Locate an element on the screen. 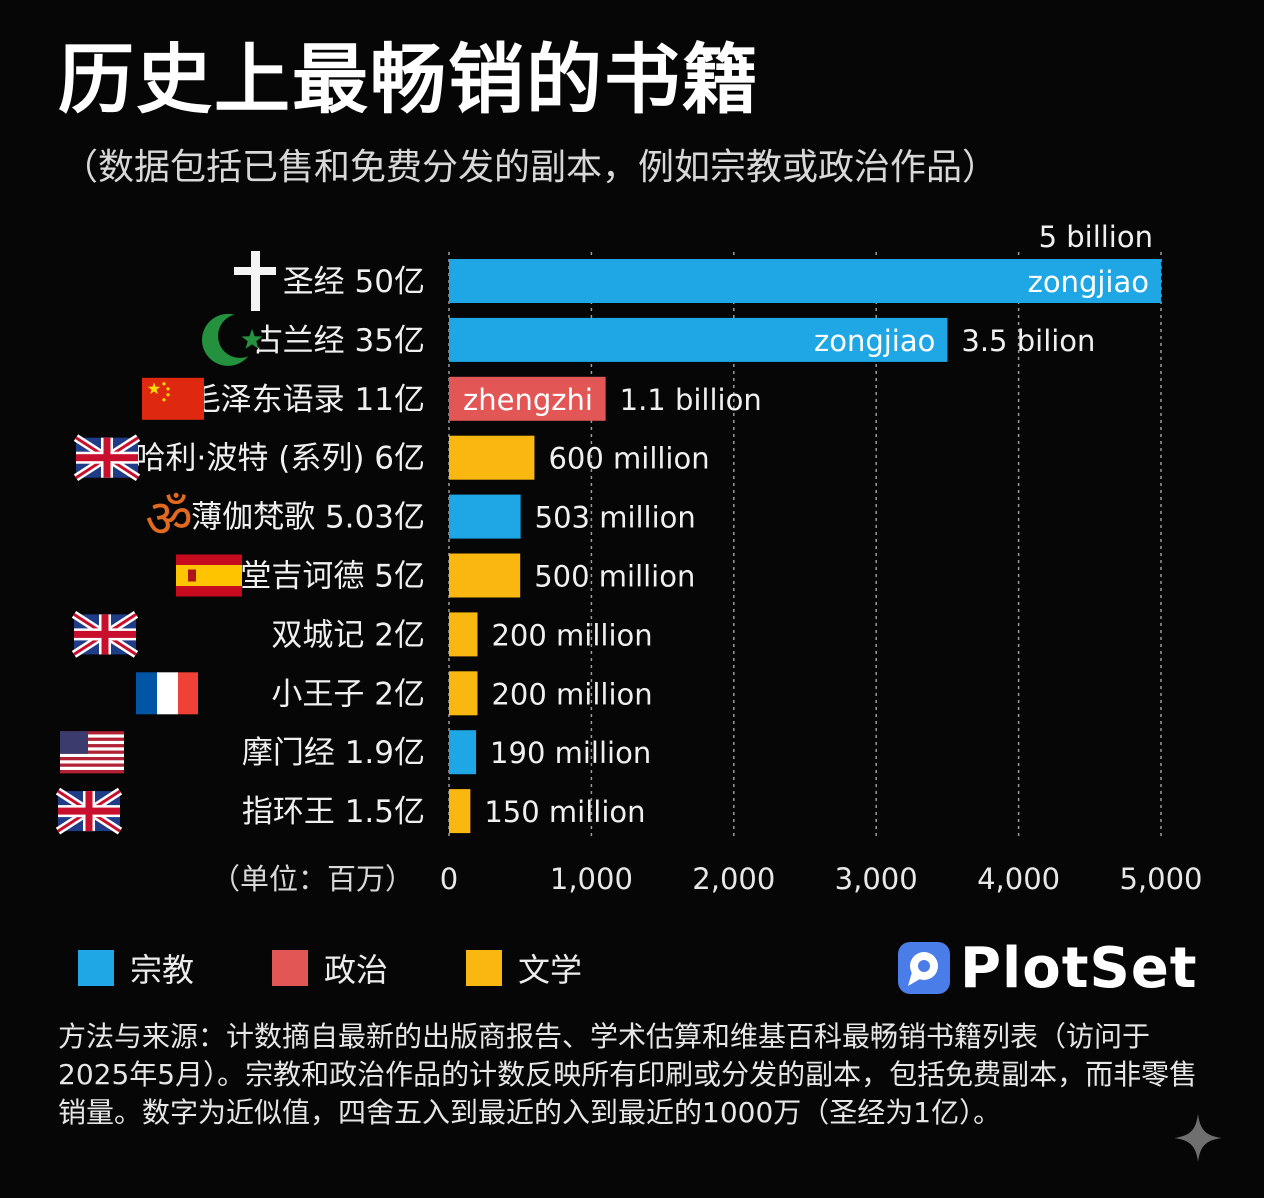 This screenshot has width=1264, height=1198. value-label: 500 million is located at coordinates (614, 577).